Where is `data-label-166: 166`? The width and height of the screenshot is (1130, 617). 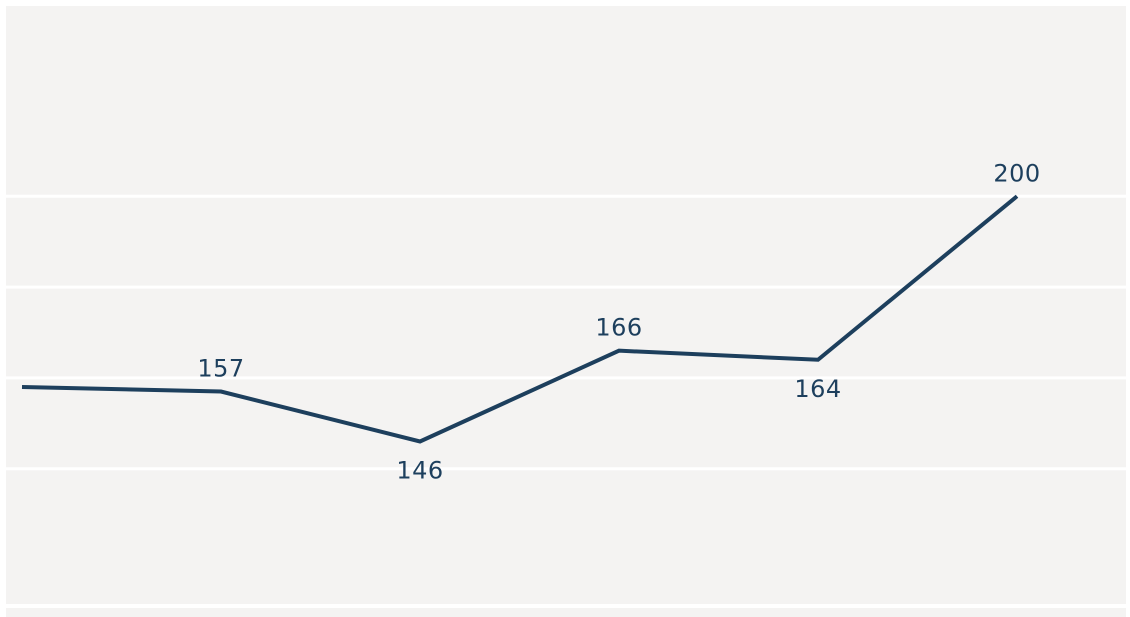
data-label-166: 166 is located at coordinates (618, 328).